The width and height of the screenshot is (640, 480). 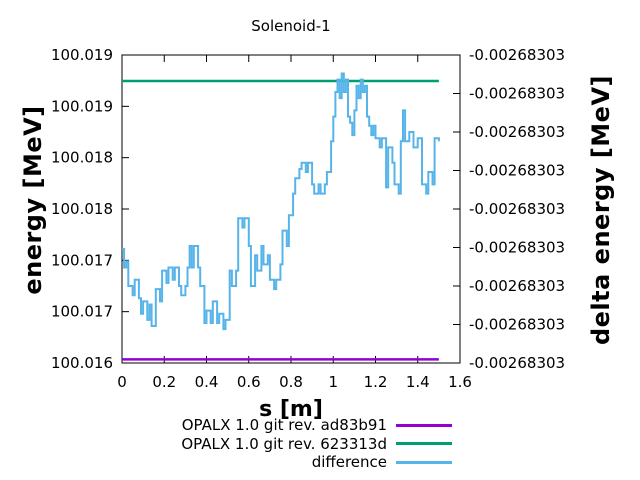 What do you see at coordinates (601, 210) in the screenshot?
I see `y-axis-label-right: delta energy [MeV]` at bounding box center [601, 210].